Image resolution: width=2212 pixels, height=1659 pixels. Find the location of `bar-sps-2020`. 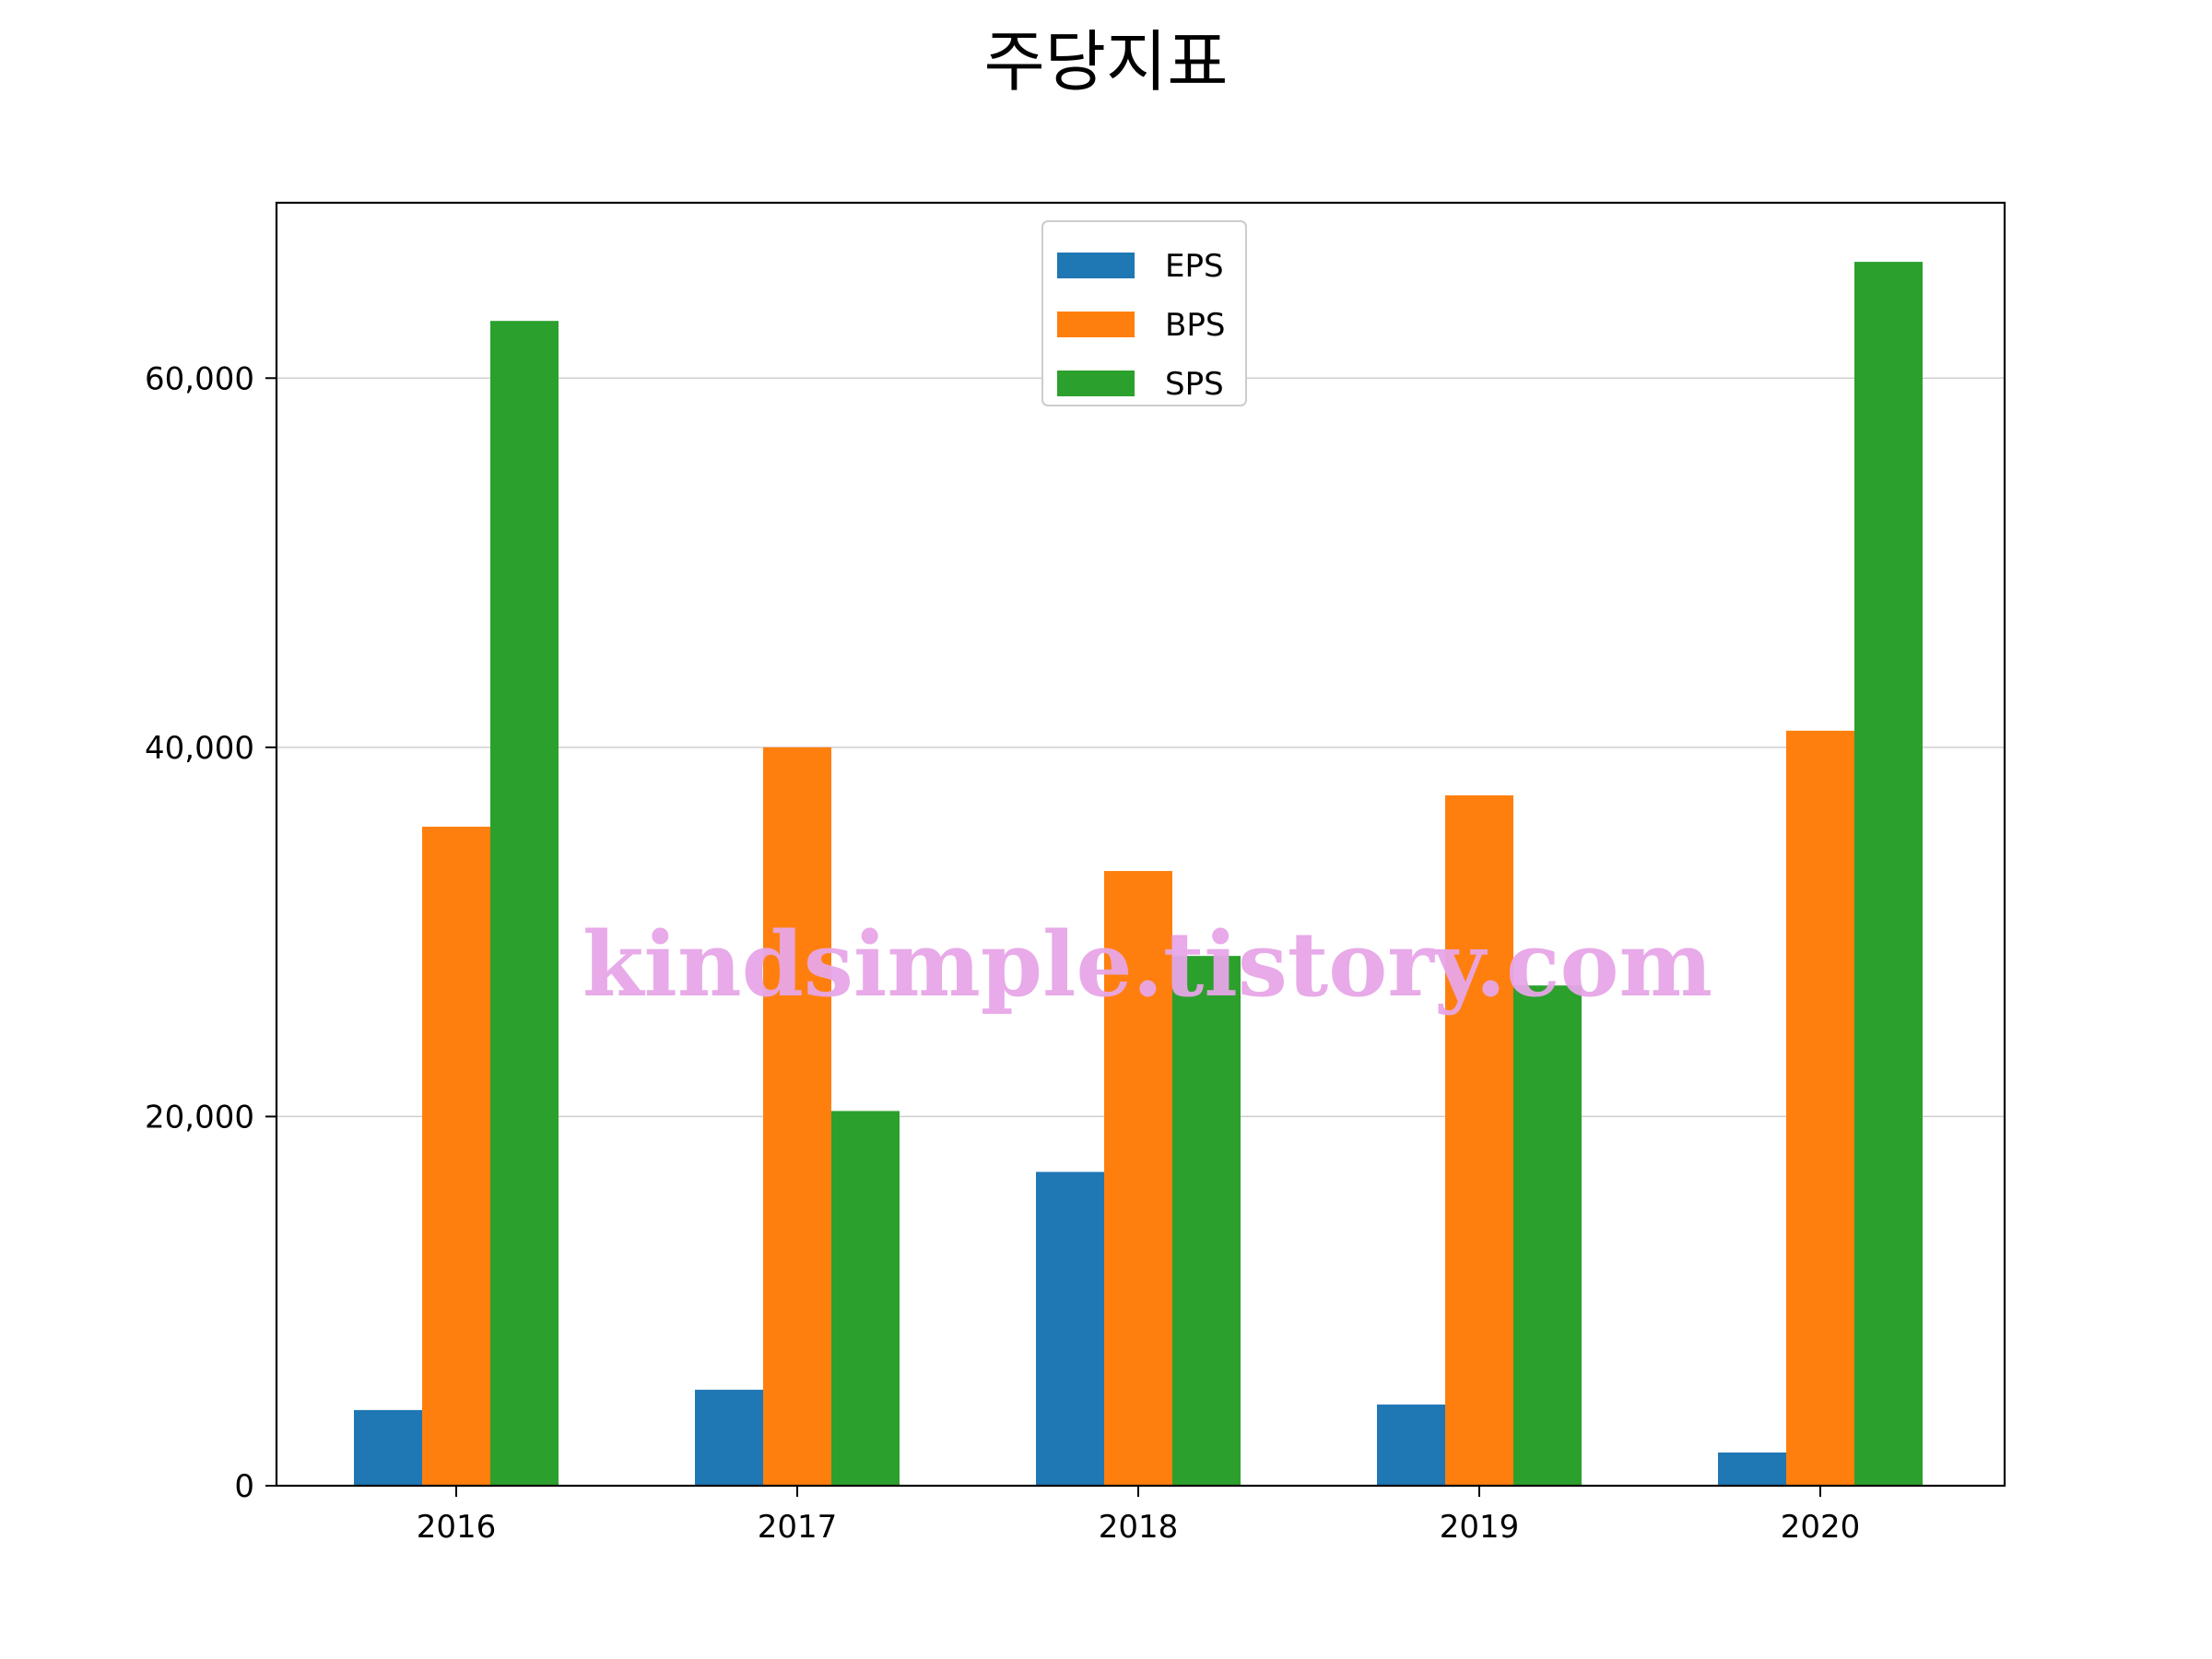

bar-sps-2020 is located at coordinates (1888, 874).